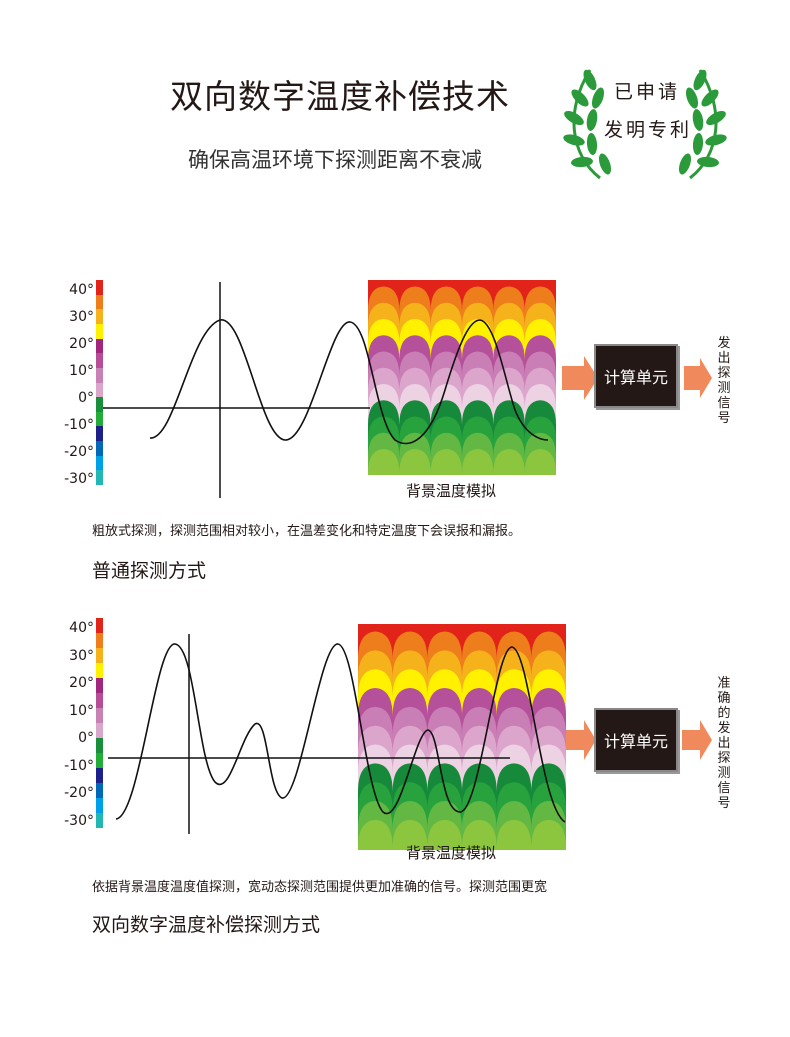 This screenshot has width=790, height=1037. What do you see at coordinates (724, 743) in the screenshot?
I see `output-signal-label: 准确的发出探测信号` at bounding box center [724, 743].